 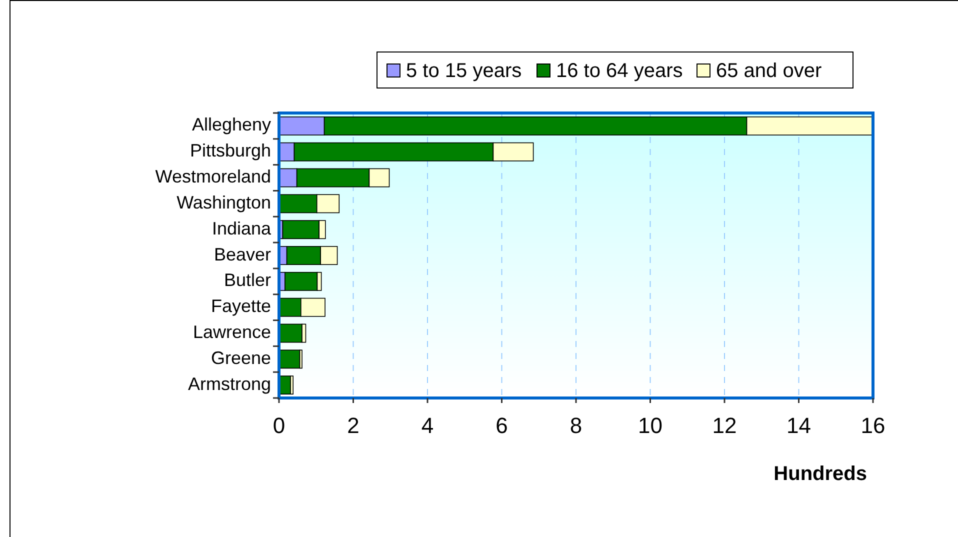 I want to click on y-tick-label: Washington, so click(x=223, y=202).